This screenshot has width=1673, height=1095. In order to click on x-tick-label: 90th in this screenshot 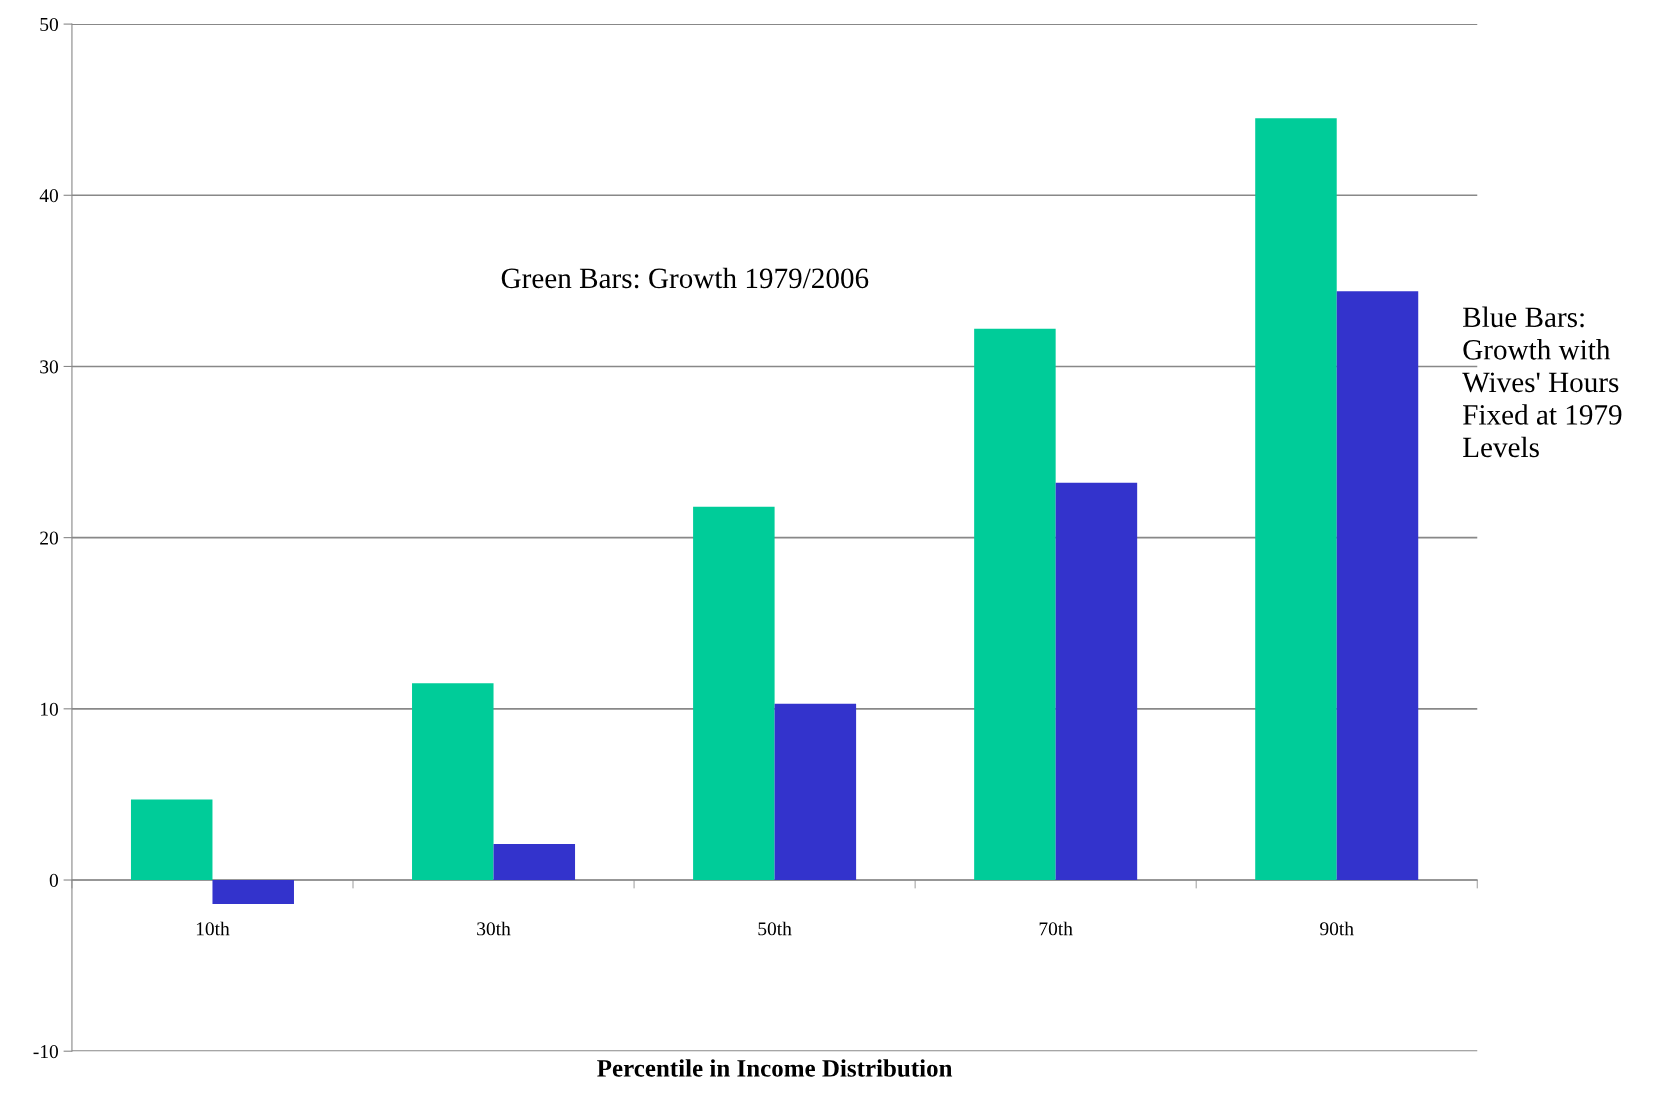, I will do `click(1337, 928)`.